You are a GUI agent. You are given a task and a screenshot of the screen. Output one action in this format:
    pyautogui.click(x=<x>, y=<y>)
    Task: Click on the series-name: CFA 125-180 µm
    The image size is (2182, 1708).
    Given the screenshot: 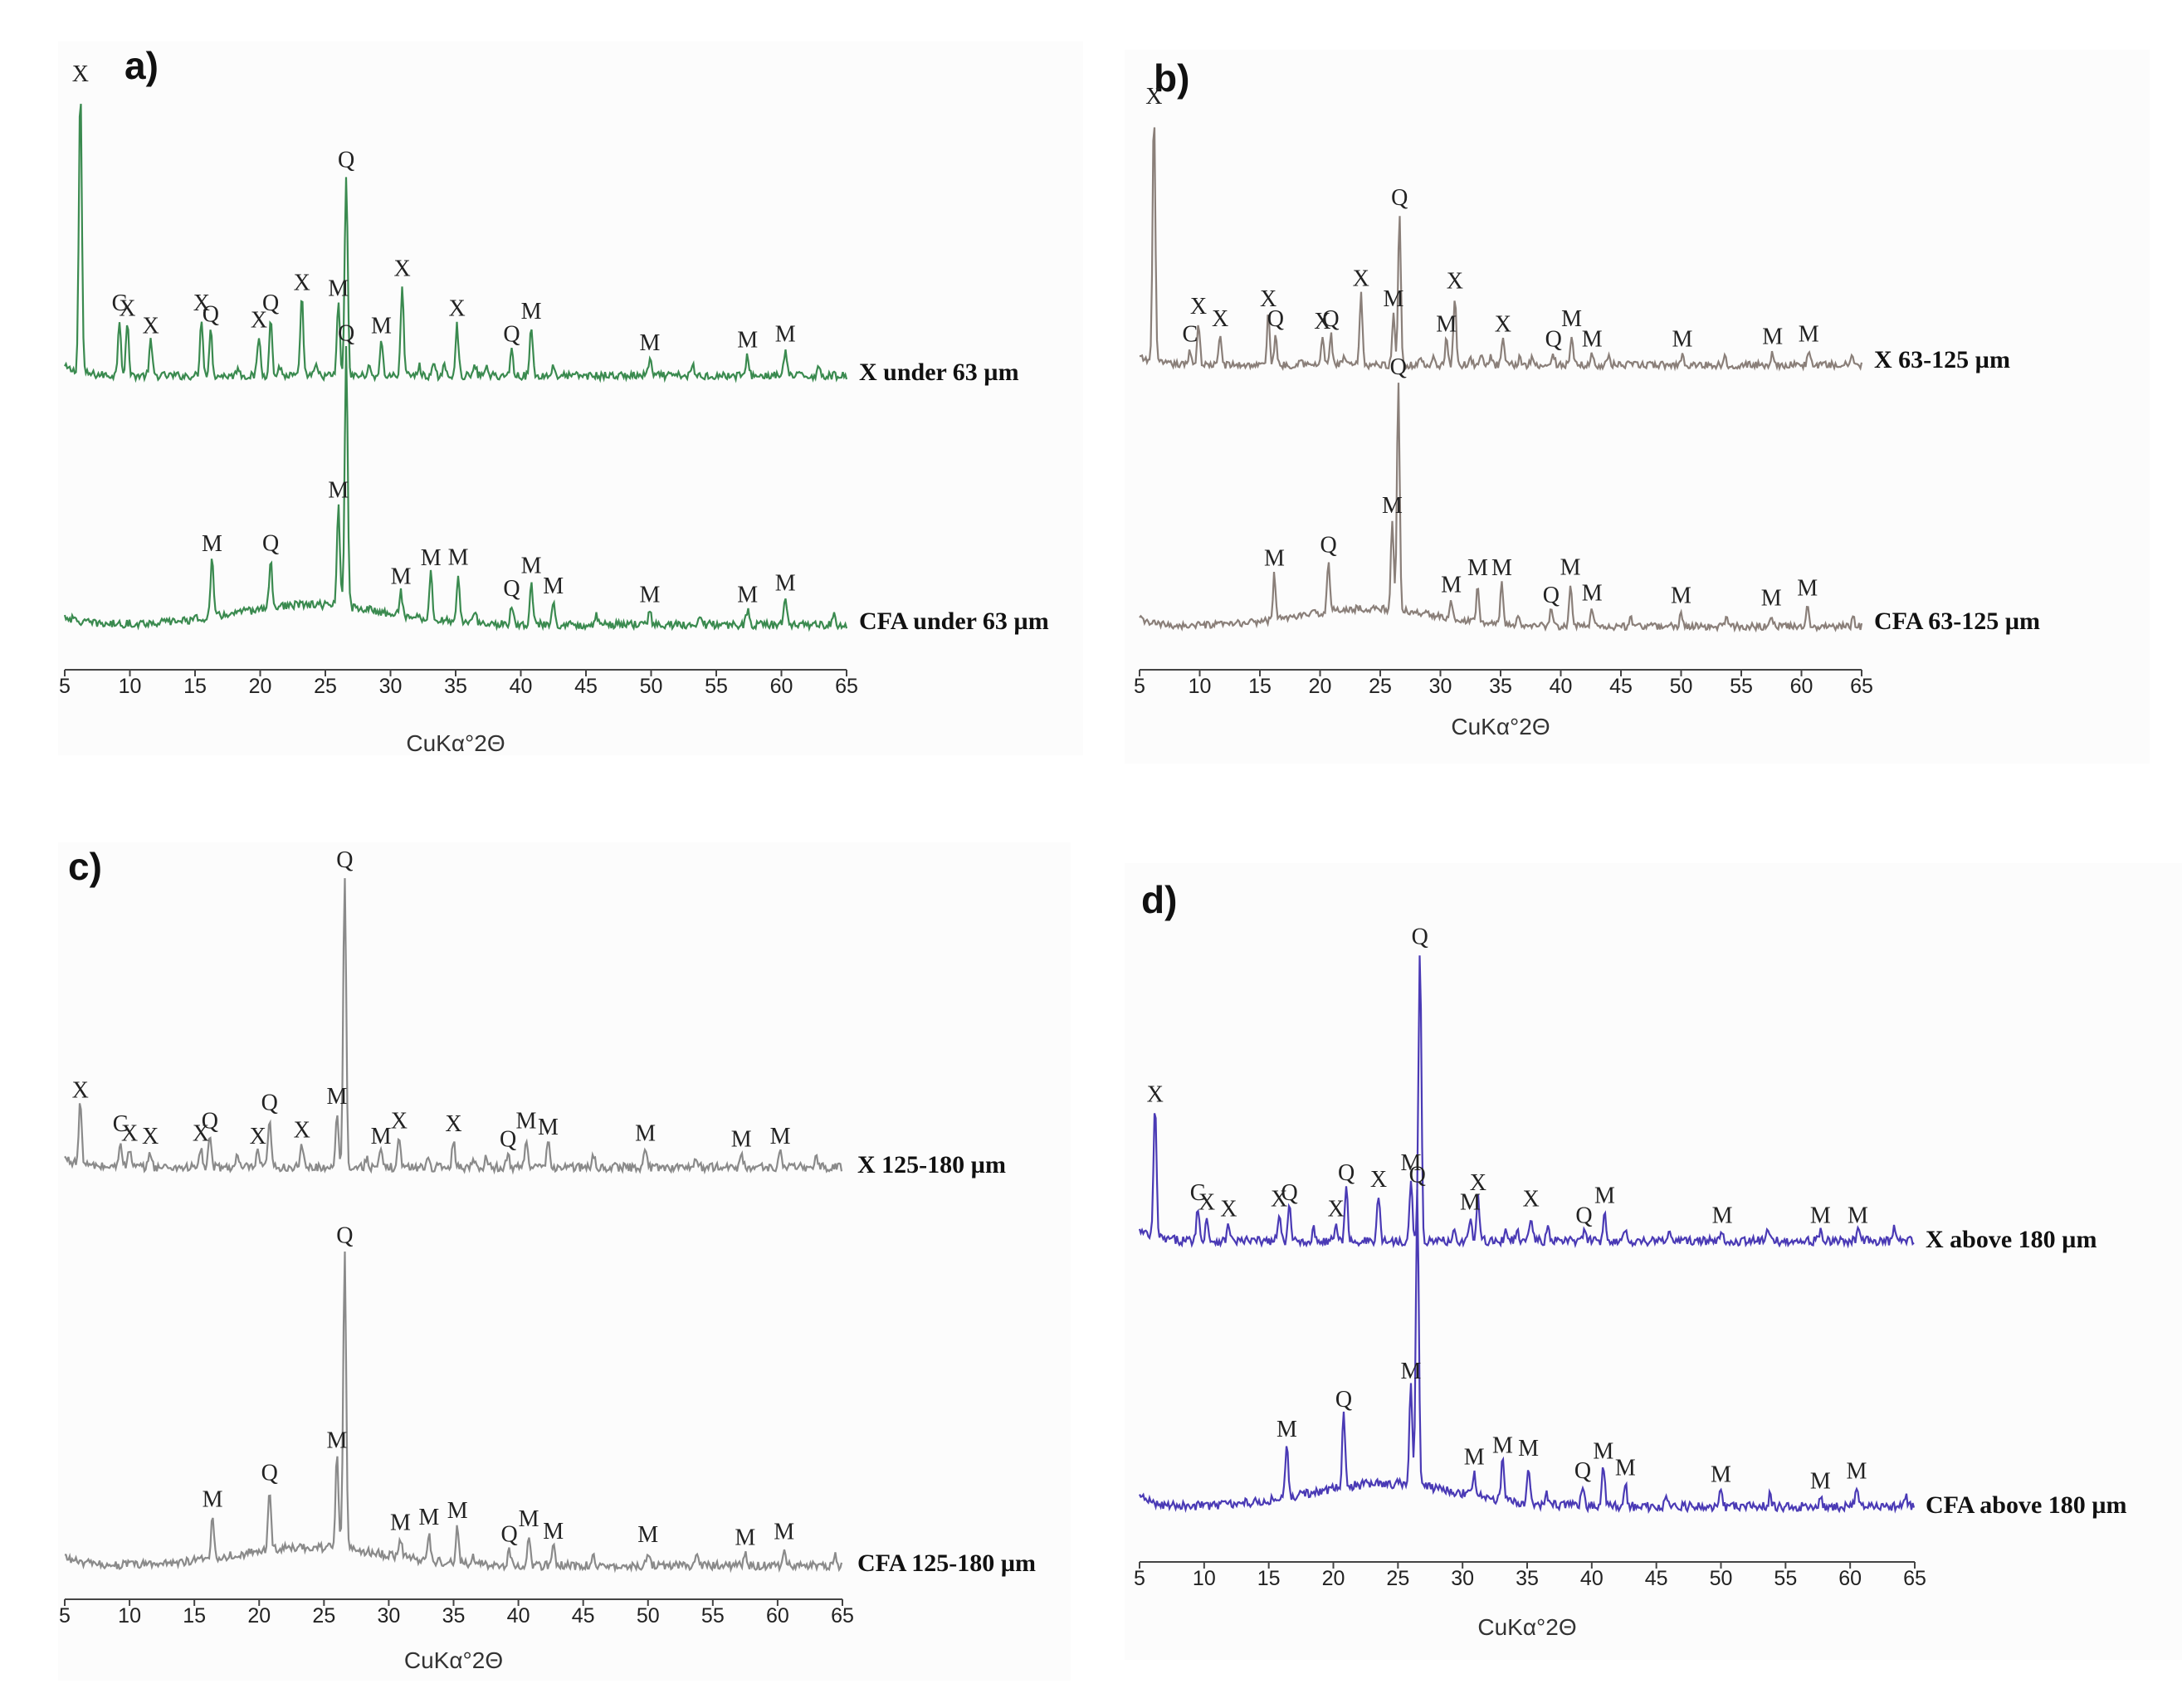 What is the action you would take?
    pyautogui.click(x=946, y=1563)
    